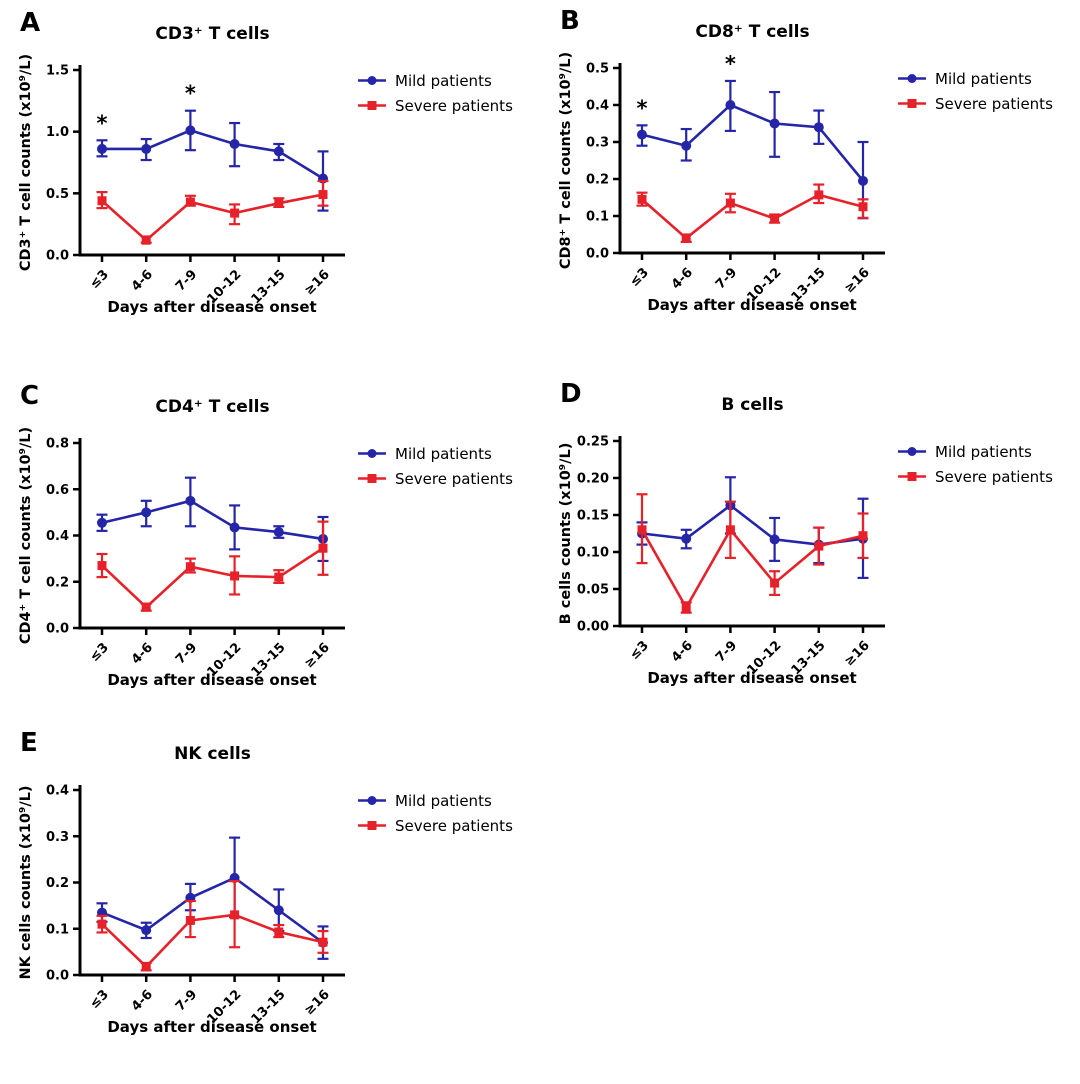 The height and width of the screenshot is (1084, 1080). I want to click on svg-text: 1.0, so click(57, 132).